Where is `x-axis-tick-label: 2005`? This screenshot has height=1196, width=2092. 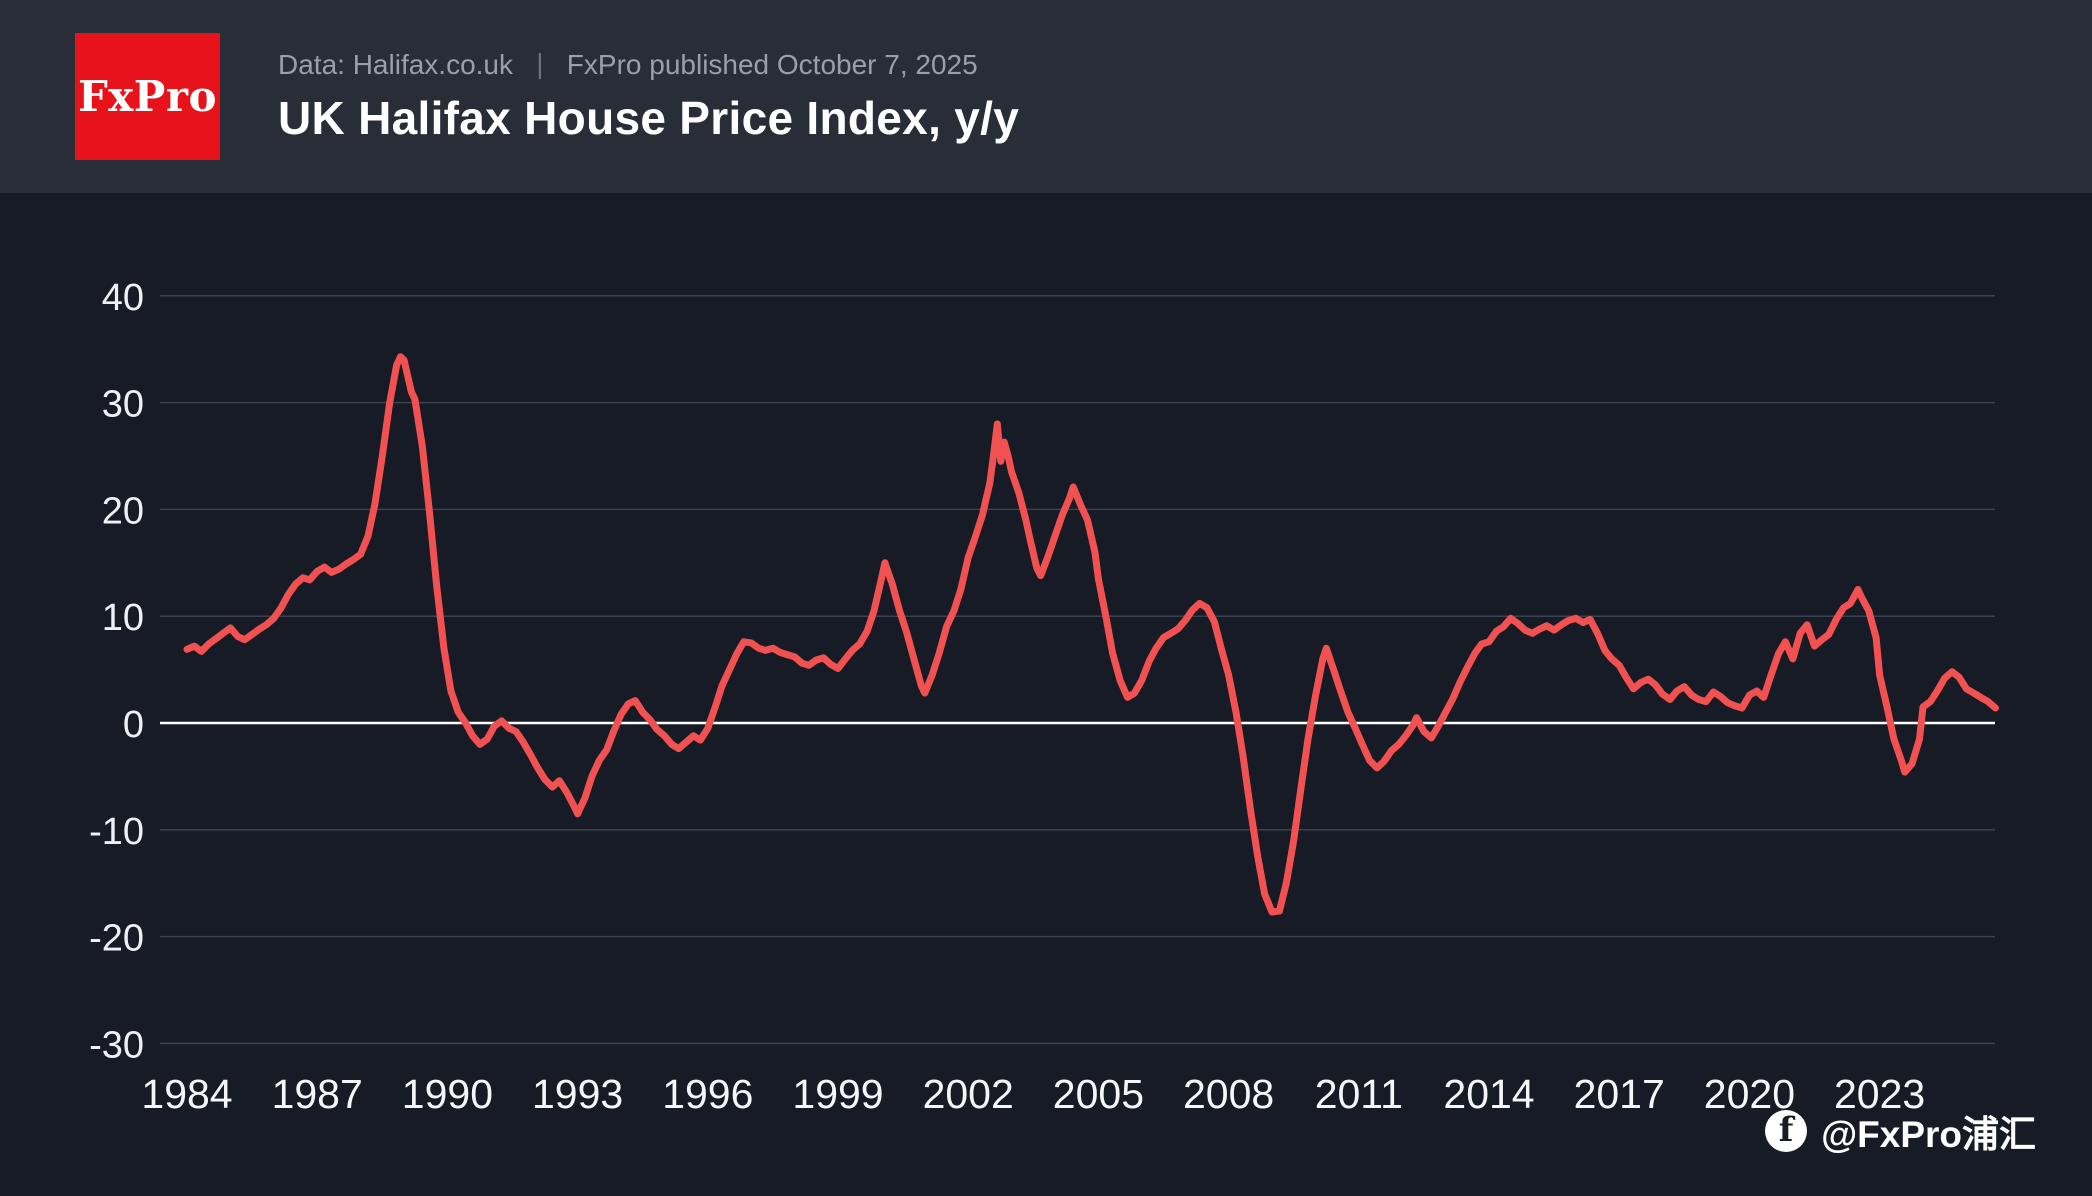
x-axis-tick-label: 2005 is located at coordinates (1098, 1094).